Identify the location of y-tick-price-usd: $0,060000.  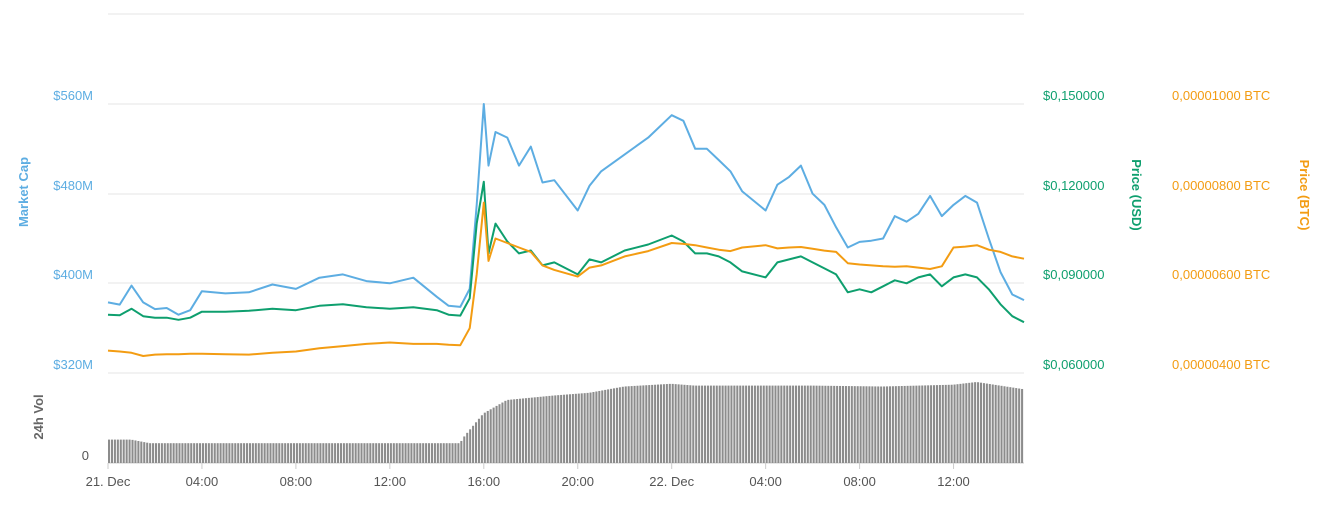
(1073, 364).